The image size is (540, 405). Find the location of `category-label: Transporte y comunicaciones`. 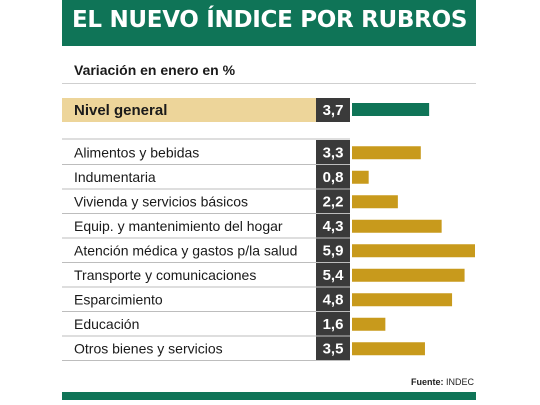

category-label: Transporte y comunicaciones is located at coordinates (165, 275).